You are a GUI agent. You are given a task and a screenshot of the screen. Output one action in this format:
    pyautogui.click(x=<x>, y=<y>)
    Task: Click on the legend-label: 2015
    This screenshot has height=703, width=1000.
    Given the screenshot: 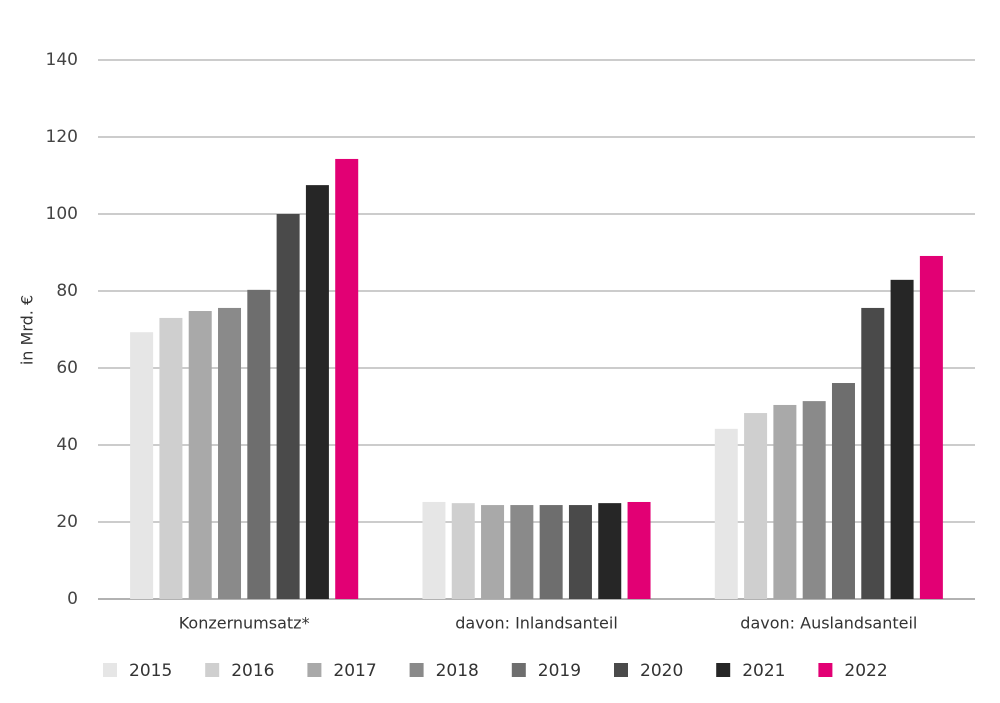 What is the action you would take?
    pyautogui.click(x=150, y=671)
    